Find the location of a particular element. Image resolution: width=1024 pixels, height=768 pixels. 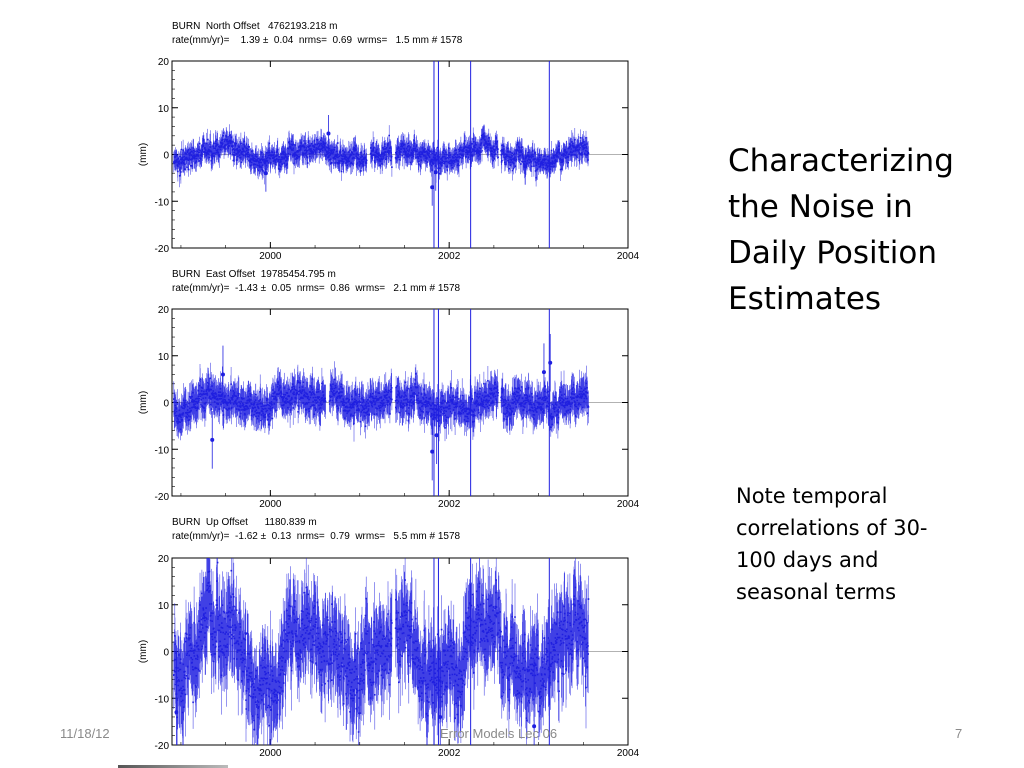

east-xtick-label: 2000 is located at coordinates (270, 504).